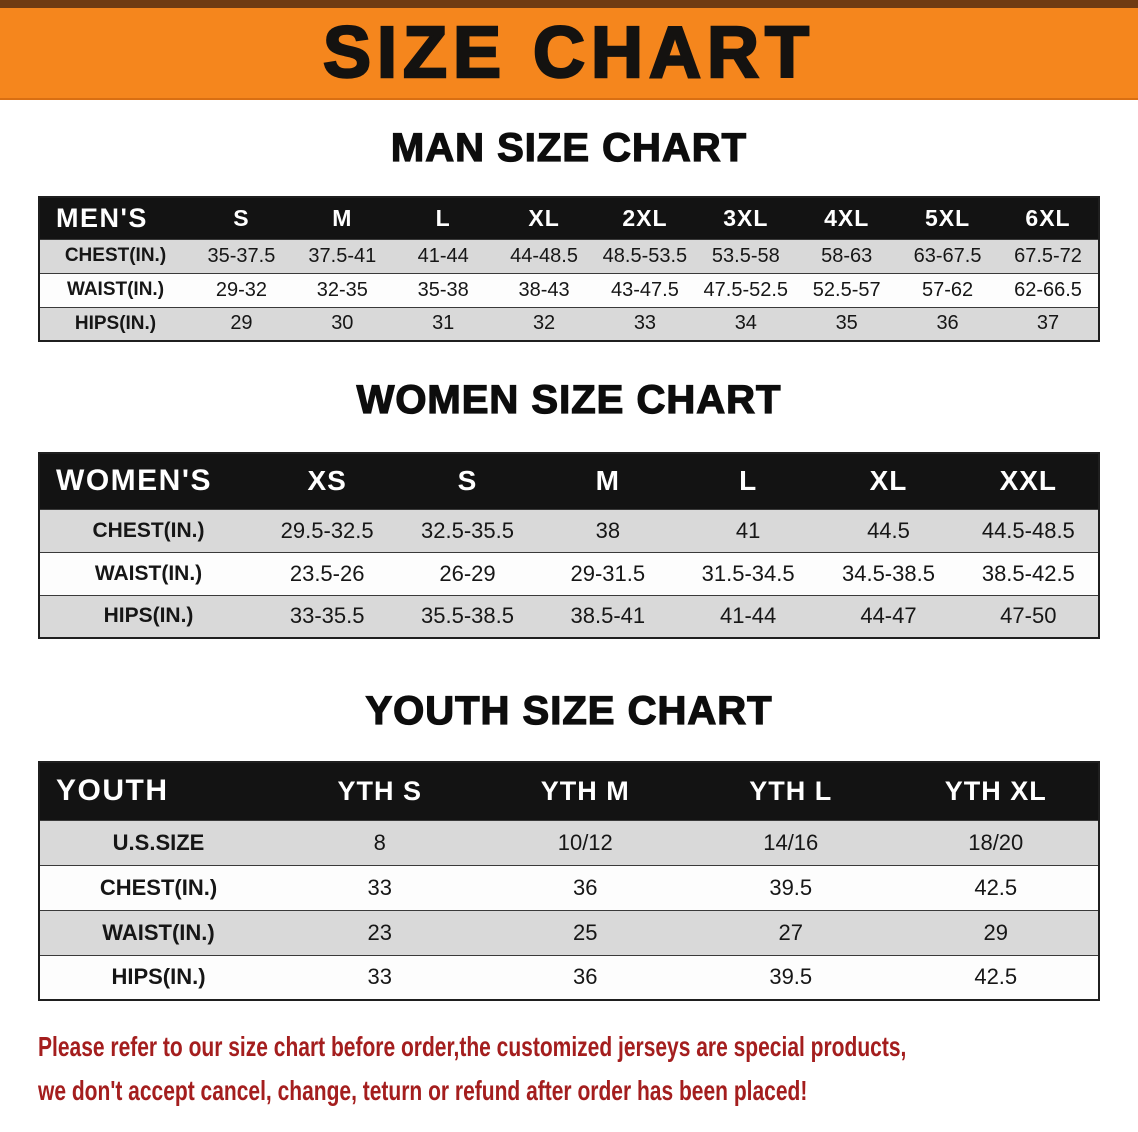 The width and height of the screenshot is (1138, 1132). I want to click on size-value-cell: 67.5-72, so click(1048, 255).